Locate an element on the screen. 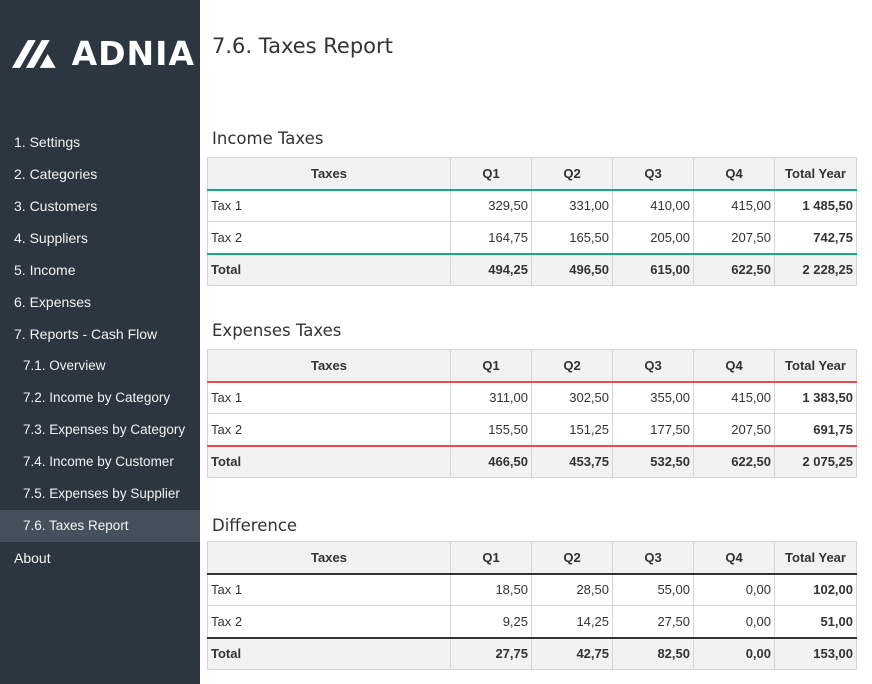 This screenshot has width=872, height=684. table-row: Tax 2 9,25 14,25 27,50 0,00 51,00 is located at coordinates (532, 621).